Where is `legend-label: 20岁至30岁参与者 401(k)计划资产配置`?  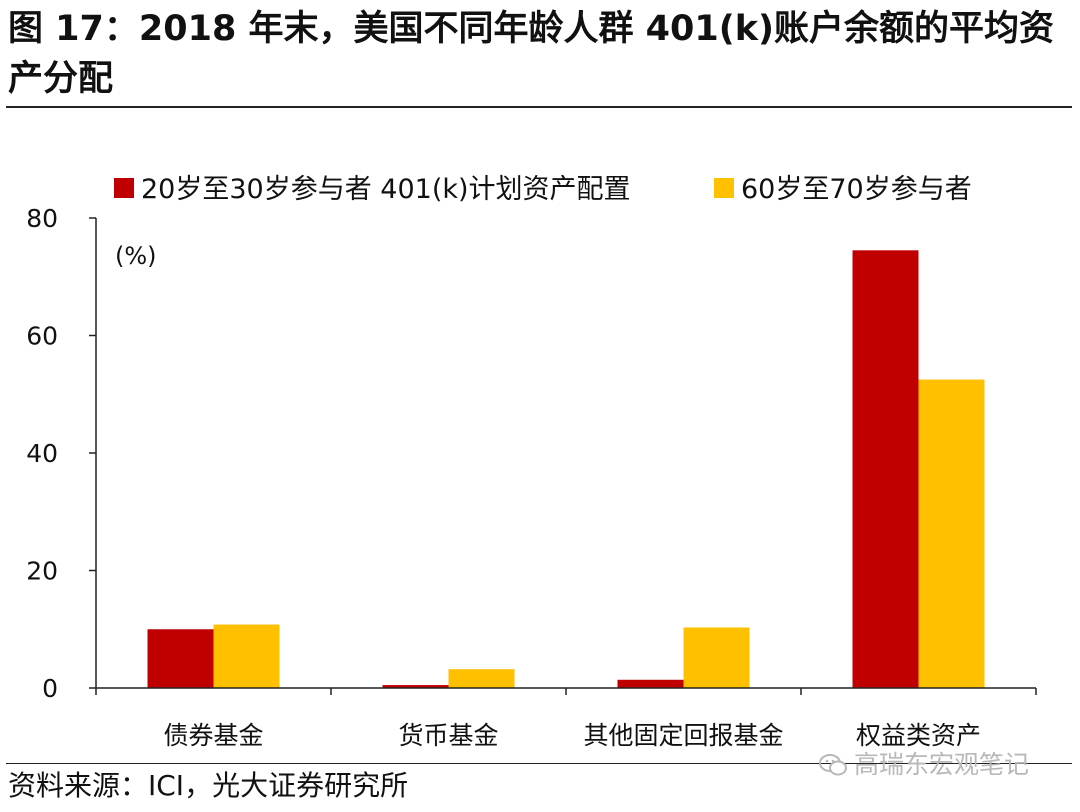 legend-label: 20岁至30岁参与者 401(k)计划资产配置 is located at coordinates (386, 189).